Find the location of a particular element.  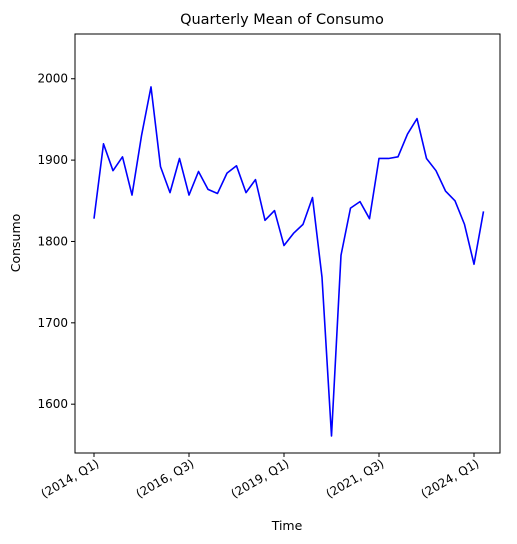

y-axis-label: Consumo is located at coordinates (15, 243).